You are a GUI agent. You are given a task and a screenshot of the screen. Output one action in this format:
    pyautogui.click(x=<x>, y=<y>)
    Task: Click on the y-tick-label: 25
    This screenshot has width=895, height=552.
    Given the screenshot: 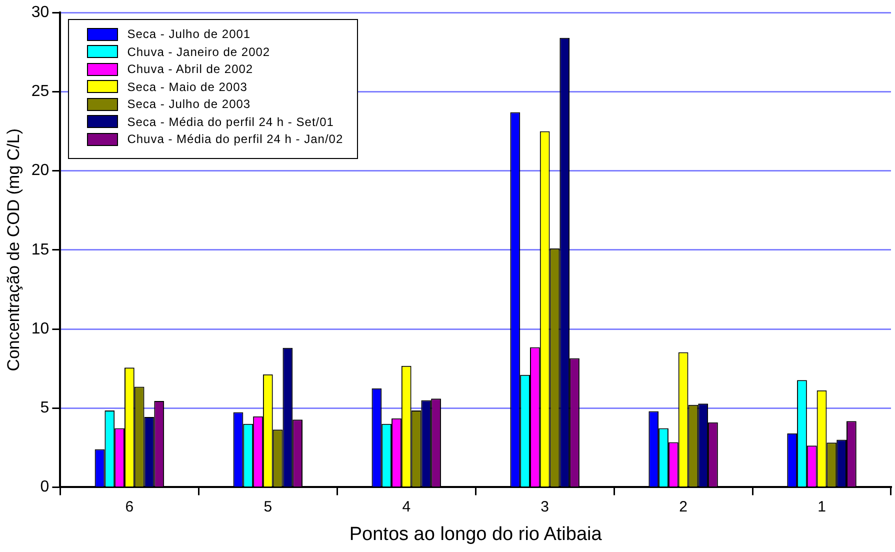 What is the action you would take?
    pyautogui.click(x=40, y=91)
    